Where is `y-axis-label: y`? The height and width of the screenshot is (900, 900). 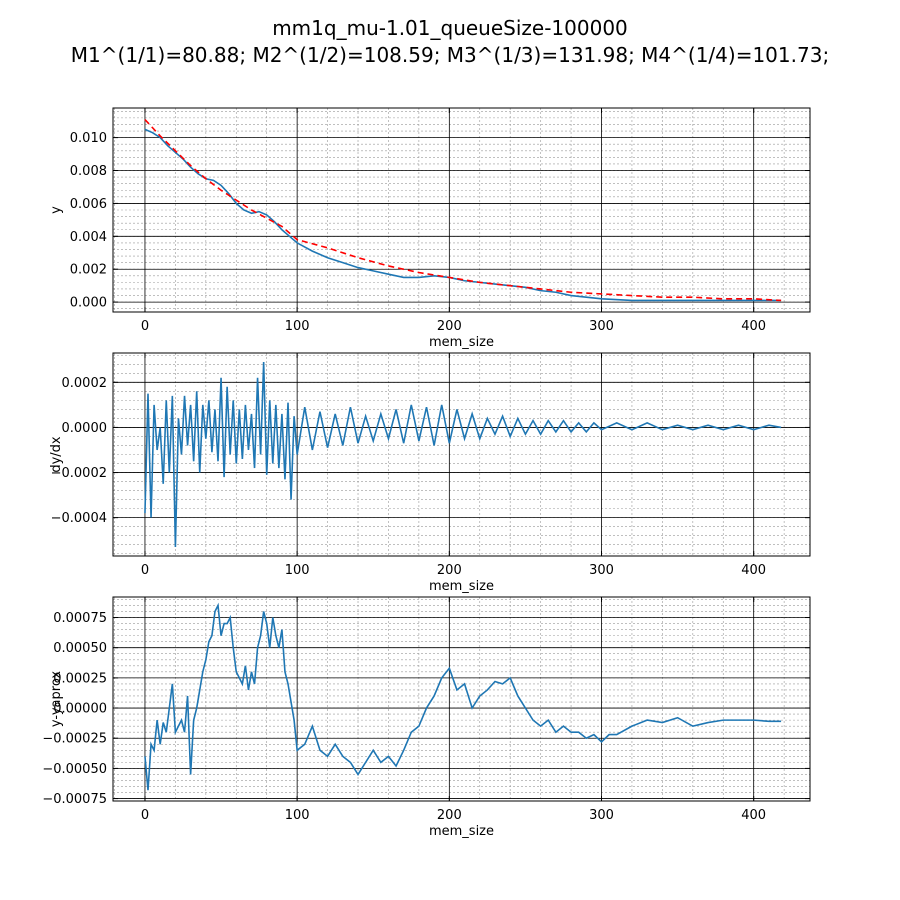 y-axis-label: y is located at coordinates (56, 210).